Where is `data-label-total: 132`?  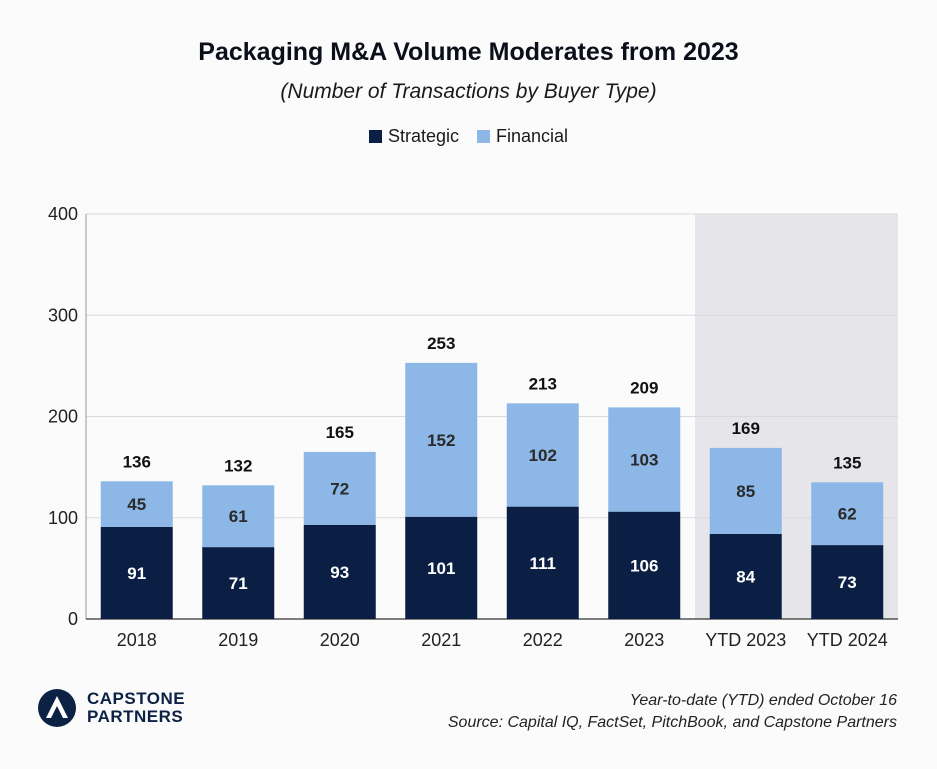
data-label-total: 132 is located at coordinates (238, 465).